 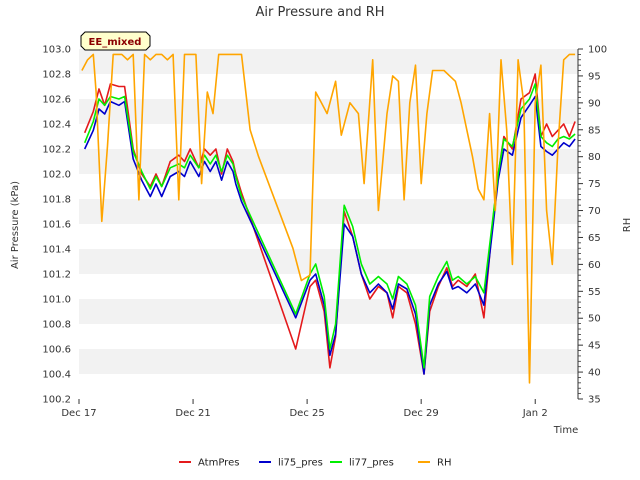 What do you see at coordinates (594, 184) in the screenshot?
I see `y2-tick-label: 75` at bounding box center [594, 184].